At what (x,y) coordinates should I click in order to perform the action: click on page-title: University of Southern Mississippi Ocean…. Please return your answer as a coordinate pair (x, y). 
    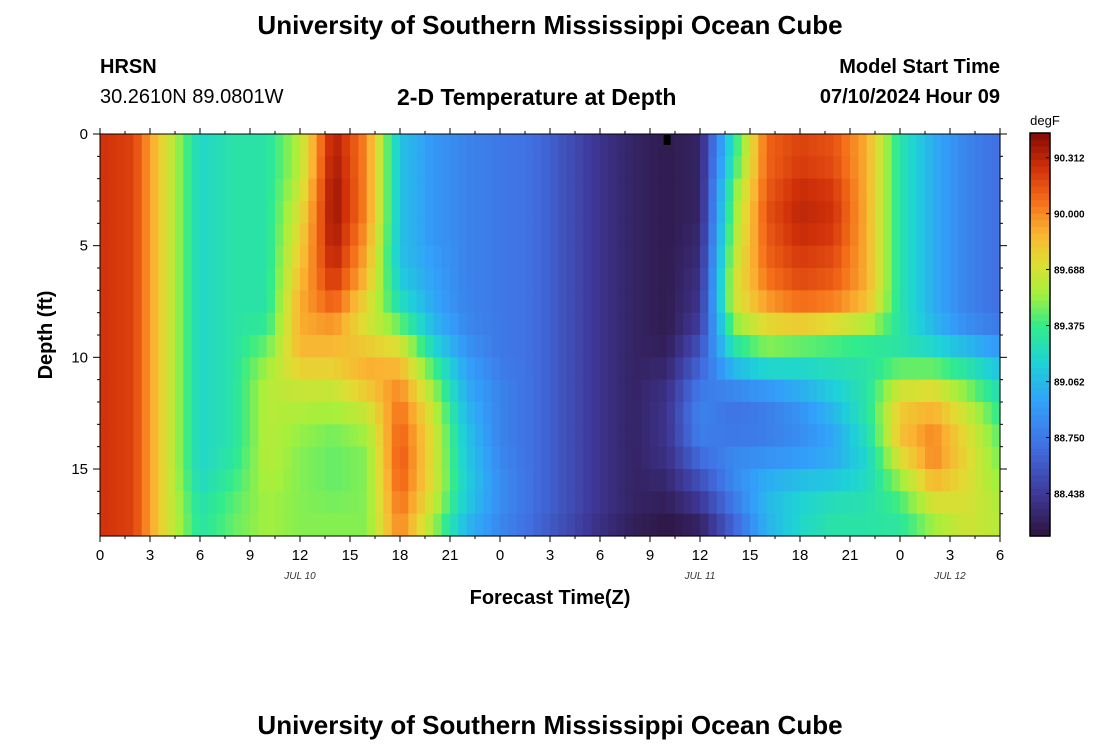
    Looking at the image, I should click on (550, 25).